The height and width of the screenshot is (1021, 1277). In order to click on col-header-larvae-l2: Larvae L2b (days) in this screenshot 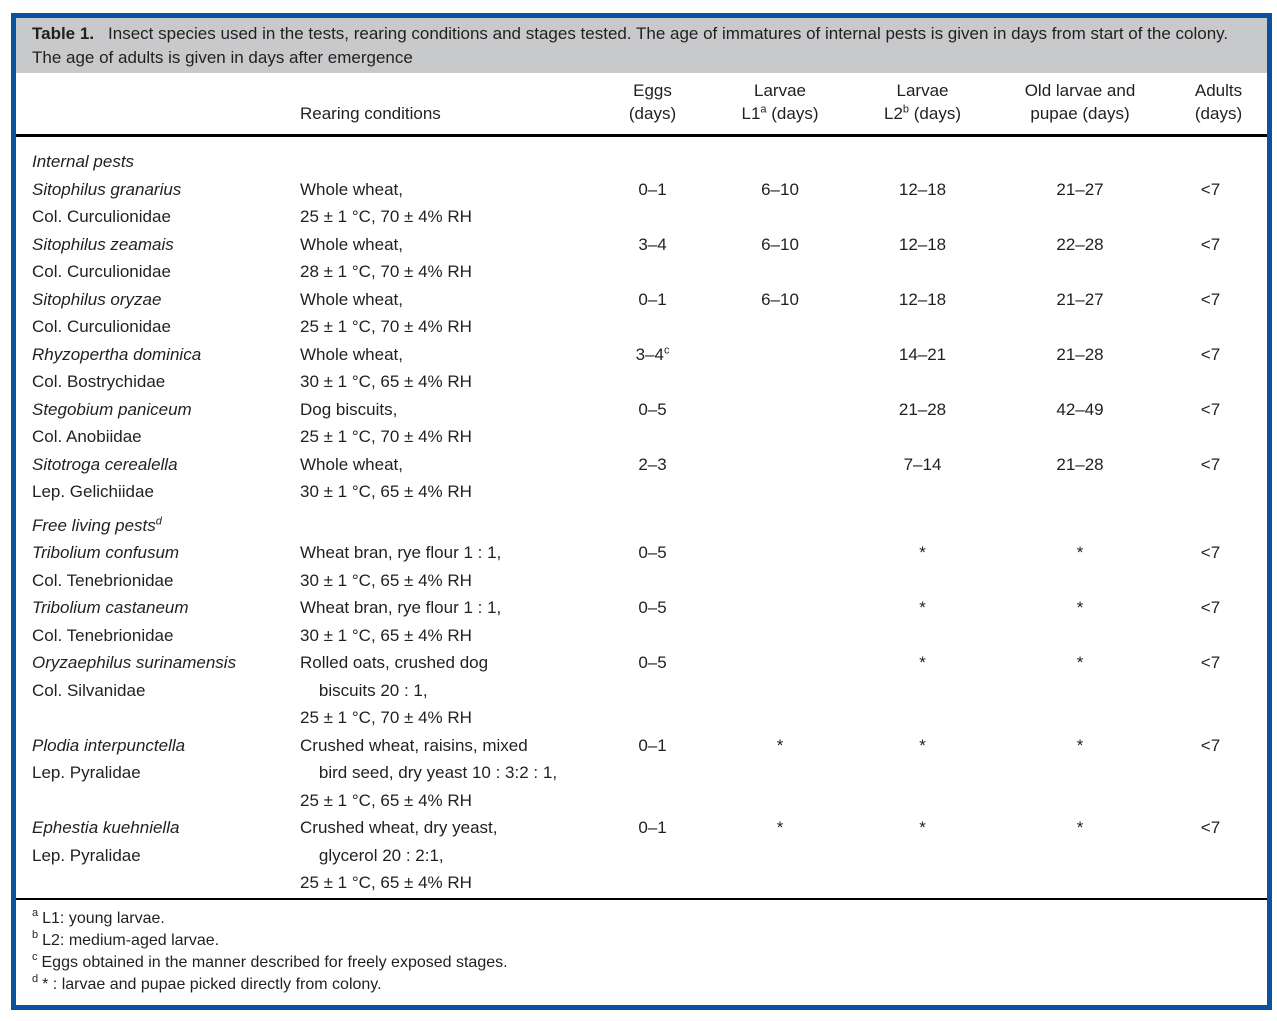, I will do `click(922, 105)`.